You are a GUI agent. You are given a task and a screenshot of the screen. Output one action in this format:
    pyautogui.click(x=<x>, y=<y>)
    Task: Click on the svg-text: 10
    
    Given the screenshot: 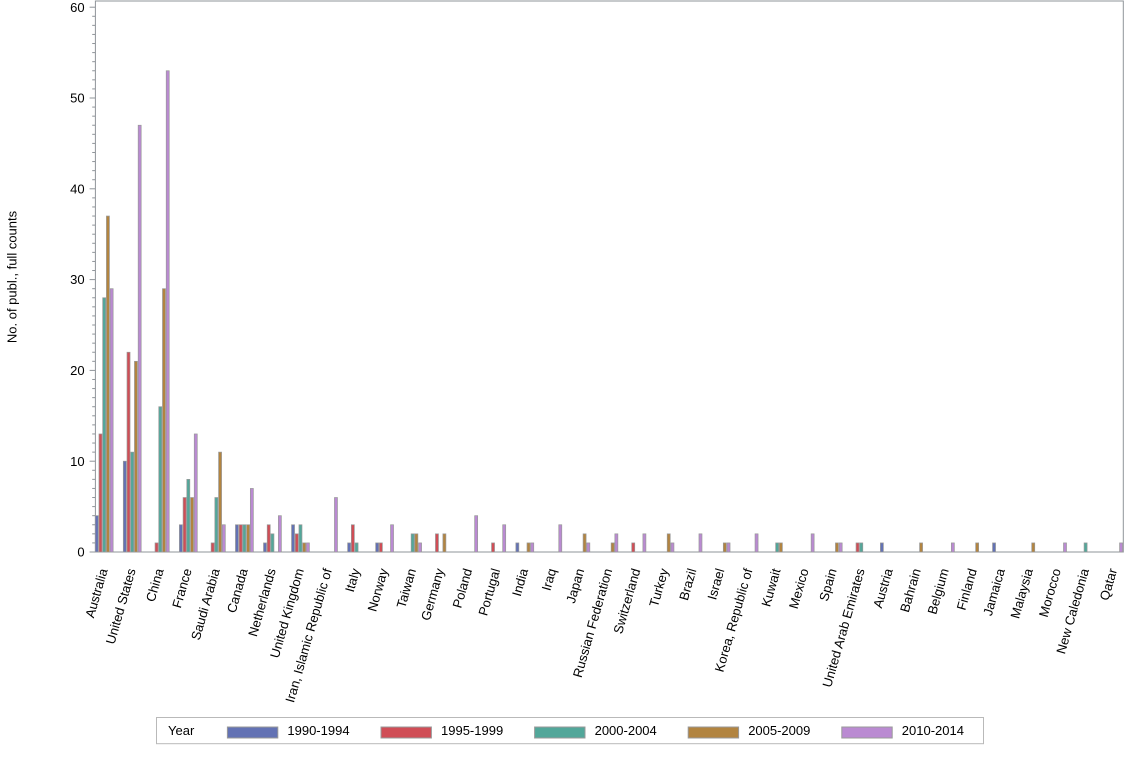 What is the action you would take?
    pyautogui.click(x=77, y=461)
    